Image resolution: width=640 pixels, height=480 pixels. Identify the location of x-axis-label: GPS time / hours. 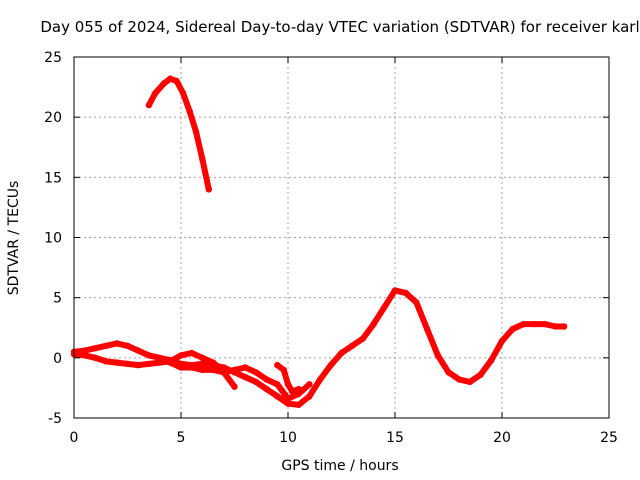
(339, 466).